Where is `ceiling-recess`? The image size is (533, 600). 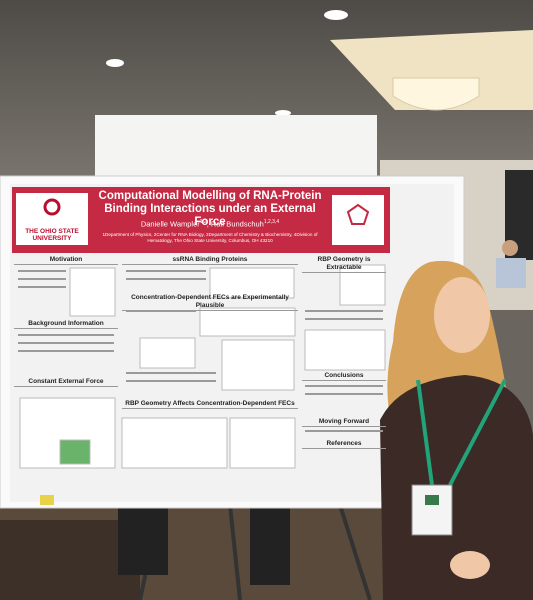
ceiling-recess is located at coordinates (431, 70).